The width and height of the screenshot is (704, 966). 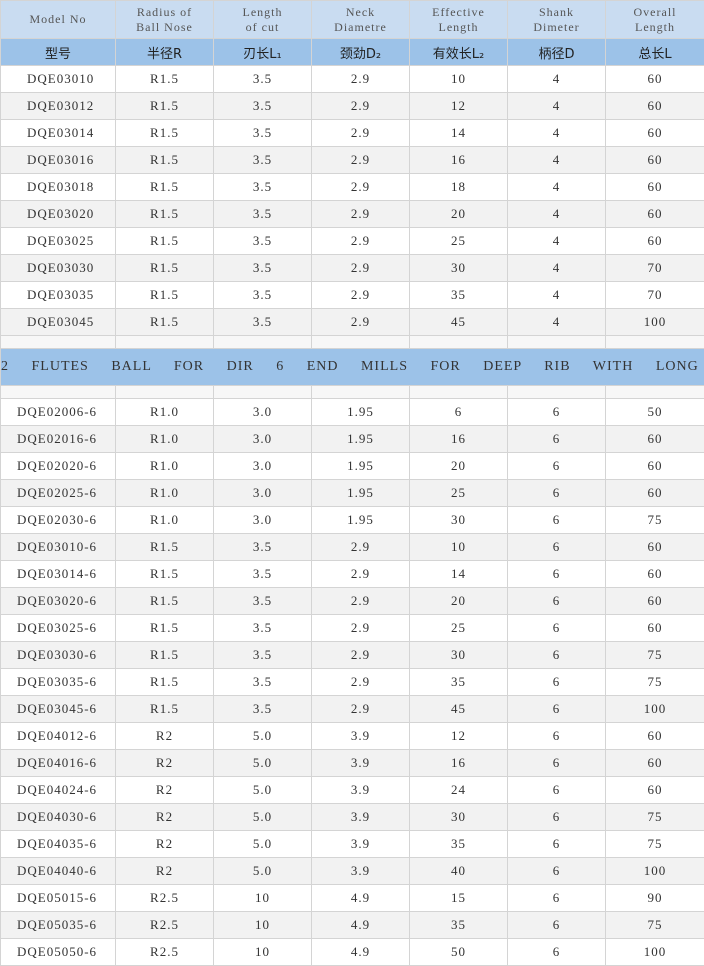 I want to click on data-cell: DQE03030-6, so click(x=58, y=655).